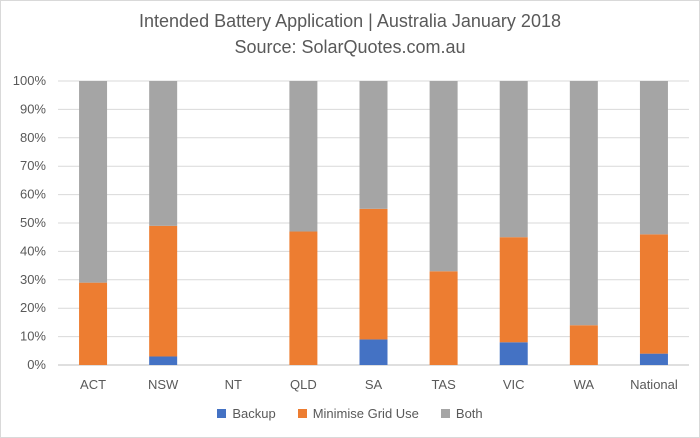 This screenshot has height=438, width=700. I want to click on bar-both-nsw, so click(163, 153).